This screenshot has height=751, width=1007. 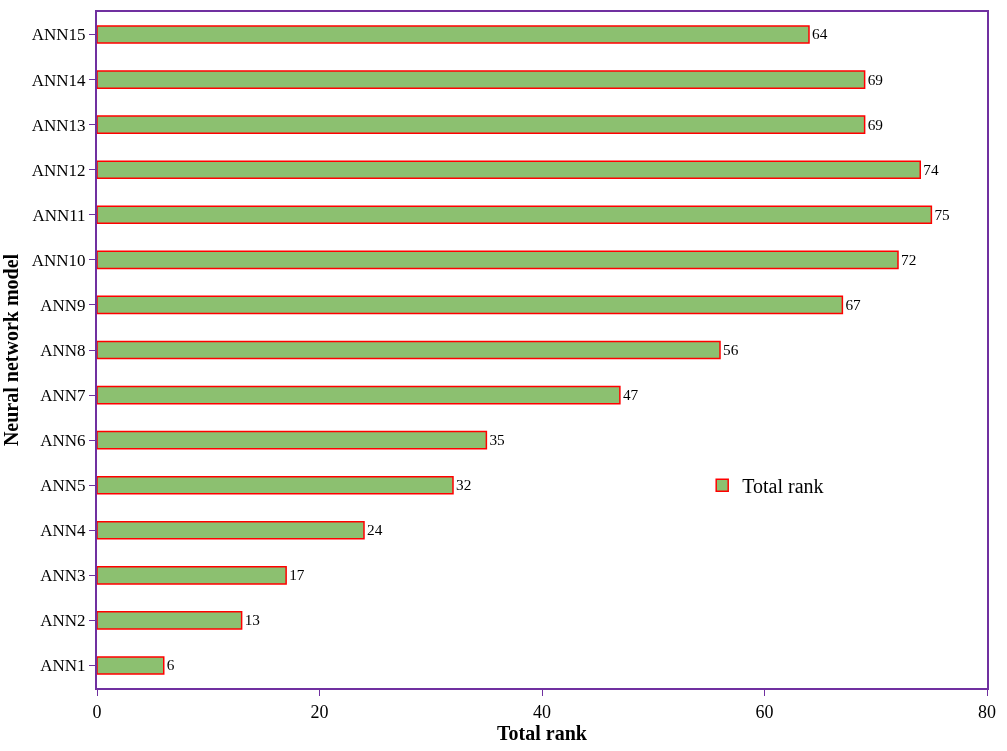 I want to click on y-tick-label: ANN11, so click(x=59, y=215).